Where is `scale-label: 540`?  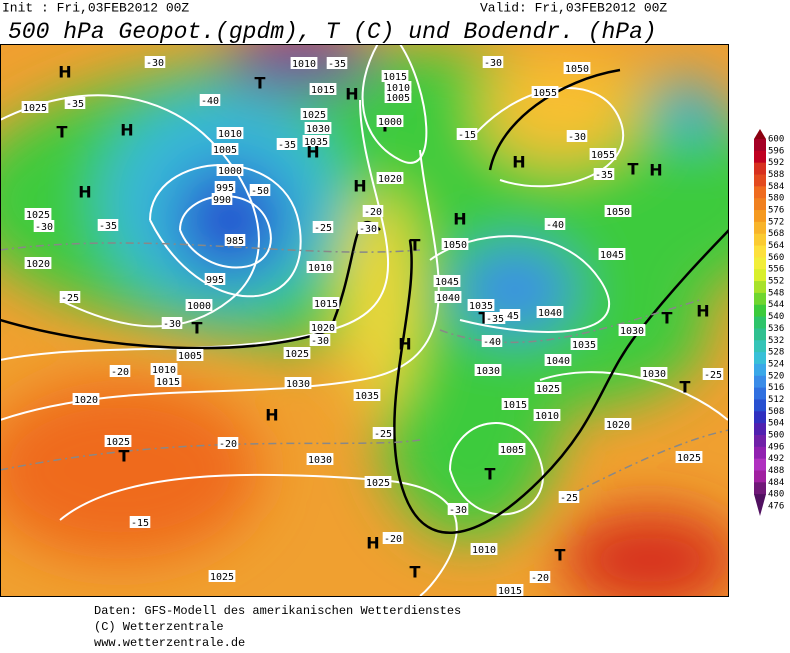 scale-label: 540 is located at coordinates (776, 317).